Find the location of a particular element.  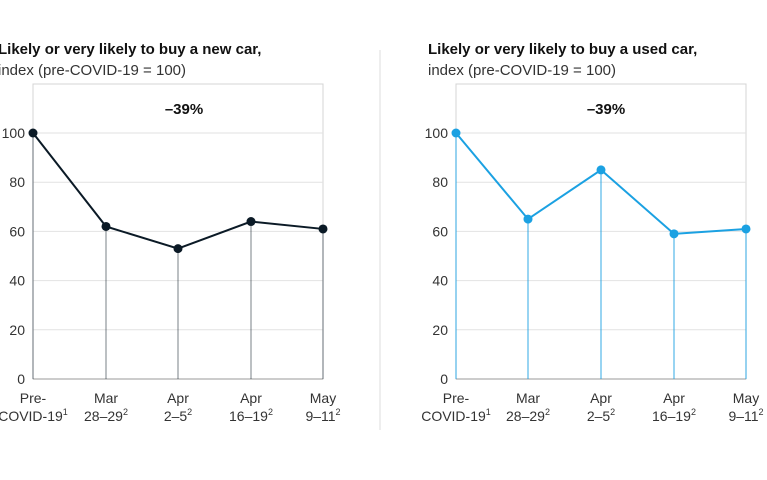

chart-title: Likely or very likely to buy a new car, is located at coordinates (130, 49).